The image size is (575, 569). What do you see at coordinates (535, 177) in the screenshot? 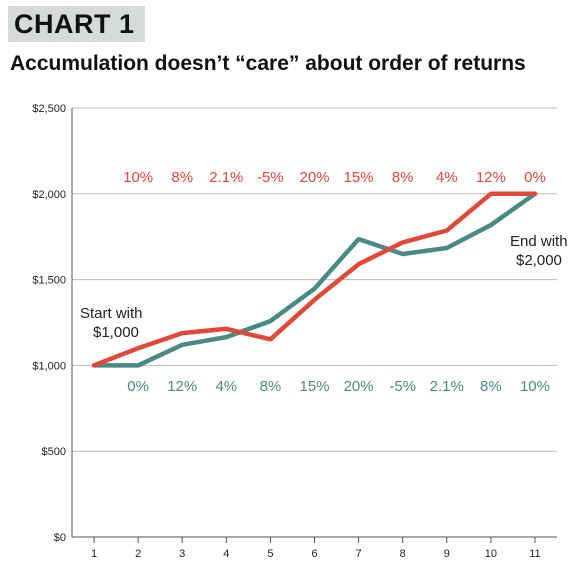
I see `return-label-red: 0%` at bounding box center [535, 177].